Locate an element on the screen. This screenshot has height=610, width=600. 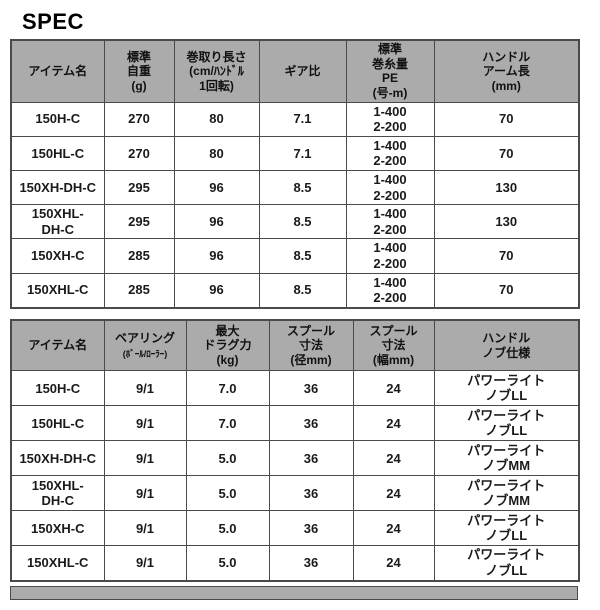
column-header-line: (ﾎﾞｰﾙ/ﾛｰﾗｰ) is located at coordinates (145, 353).